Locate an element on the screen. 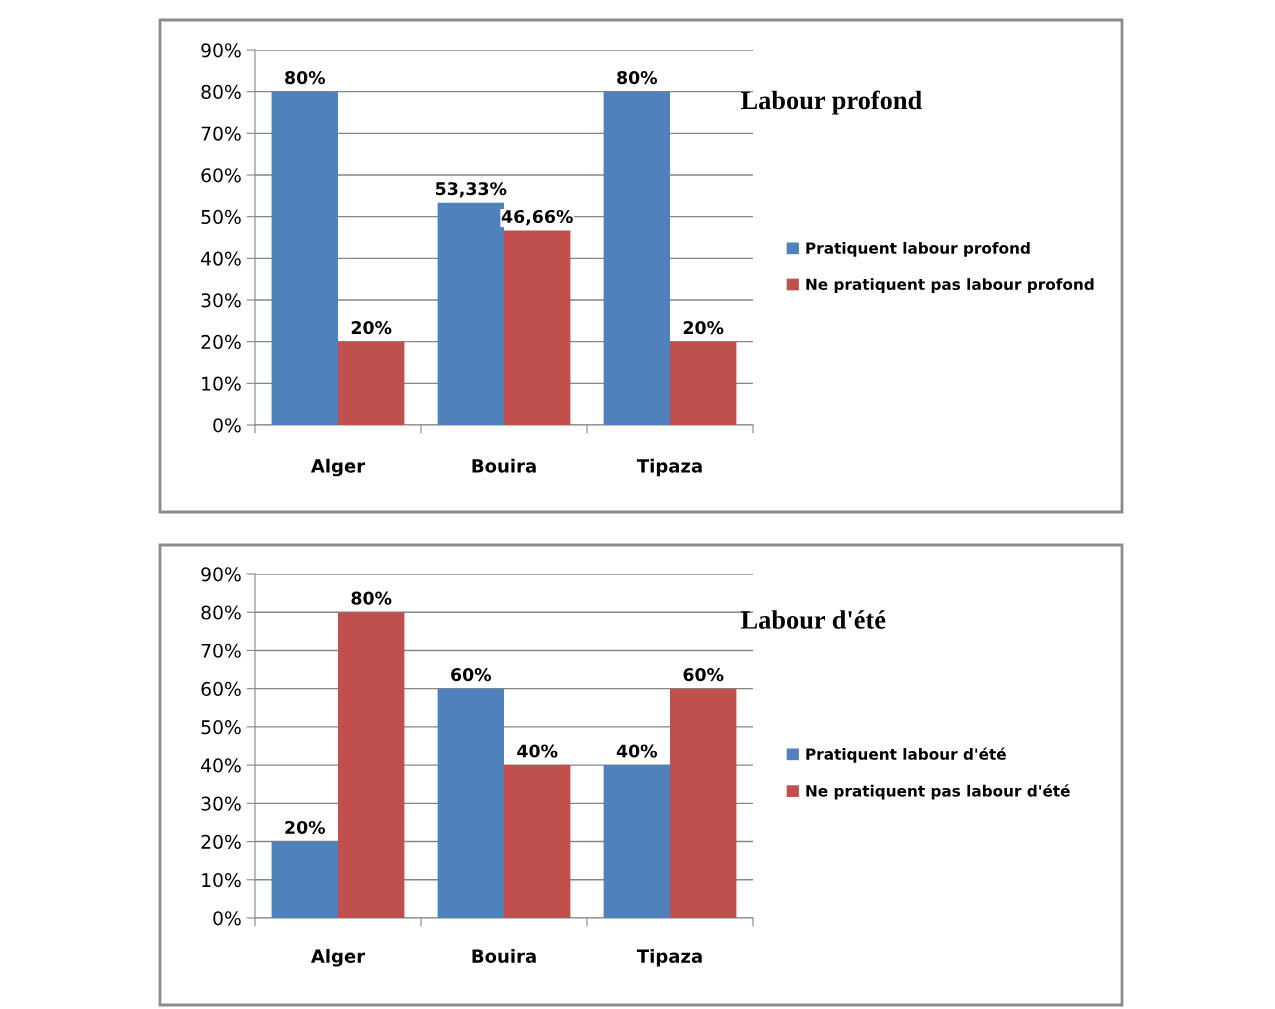  legend-label: Pratiquent labour profond is located at coordinates (918, 249).